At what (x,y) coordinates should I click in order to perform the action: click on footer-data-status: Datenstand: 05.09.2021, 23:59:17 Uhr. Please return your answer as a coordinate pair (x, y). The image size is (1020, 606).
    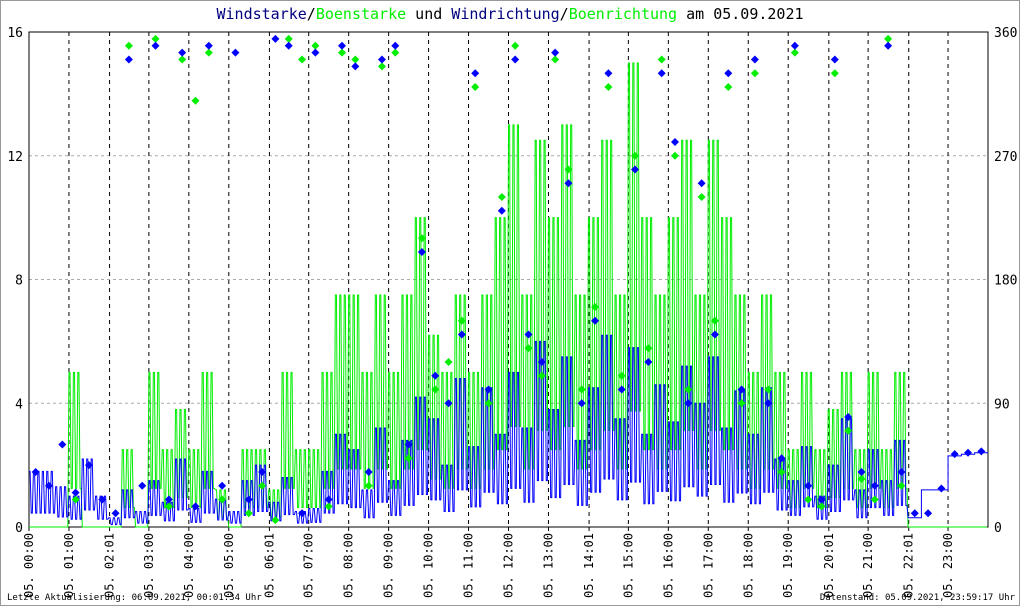
    Looking at the image, I should click on (917, 598).